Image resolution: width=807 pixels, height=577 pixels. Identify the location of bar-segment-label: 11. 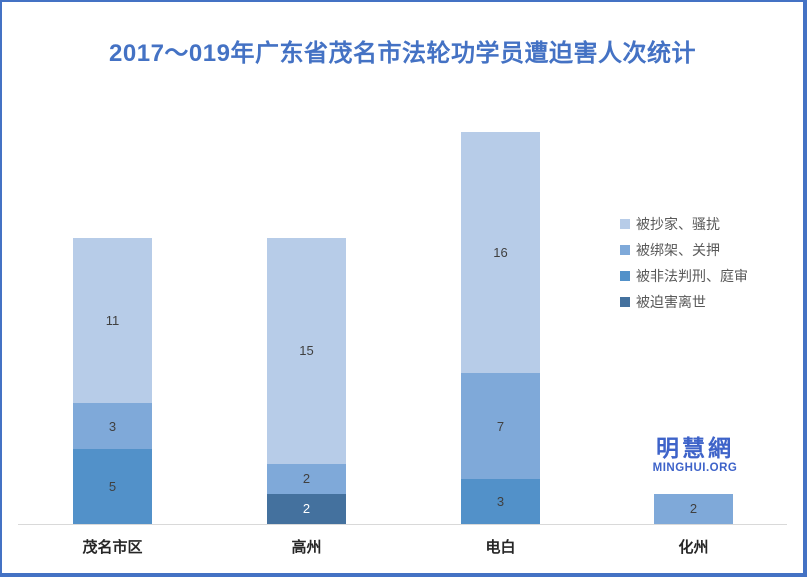
(112, 320).